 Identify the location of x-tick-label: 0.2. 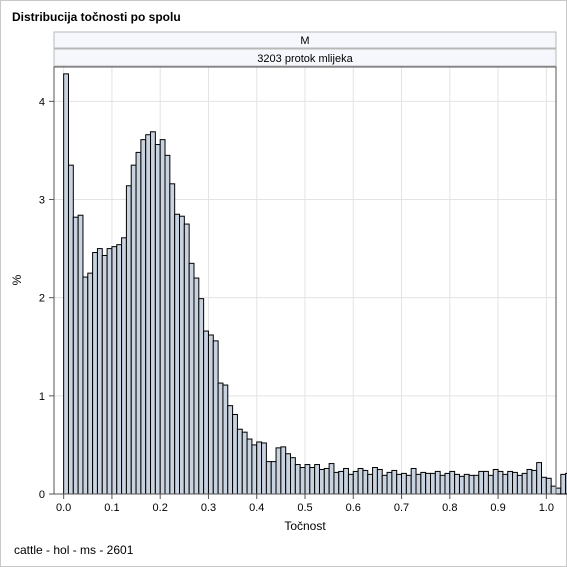
(160, 508).